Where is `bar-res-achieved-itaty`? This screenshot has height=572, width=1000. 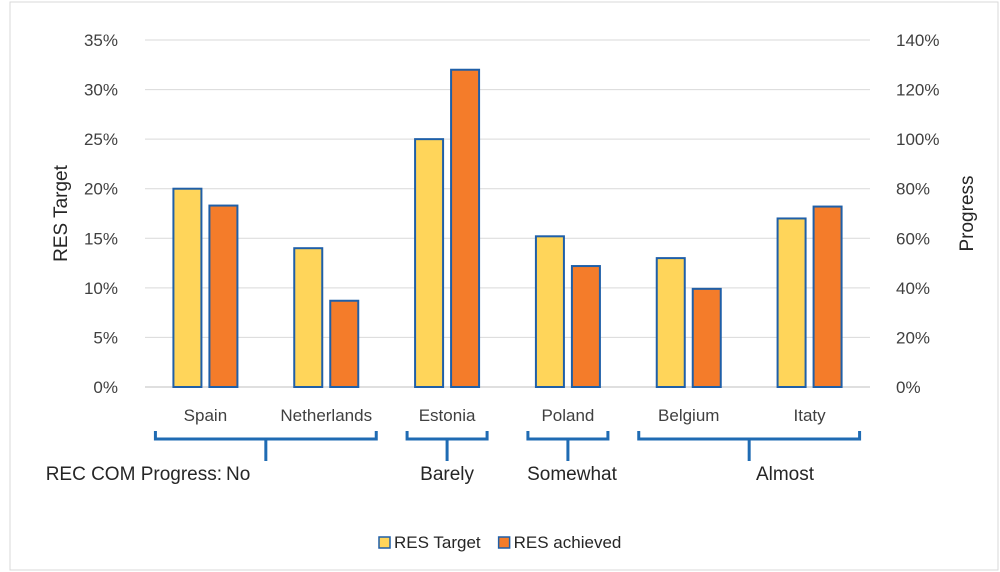
bar-res-achieved-itaty is located at coordinates (827, 296).